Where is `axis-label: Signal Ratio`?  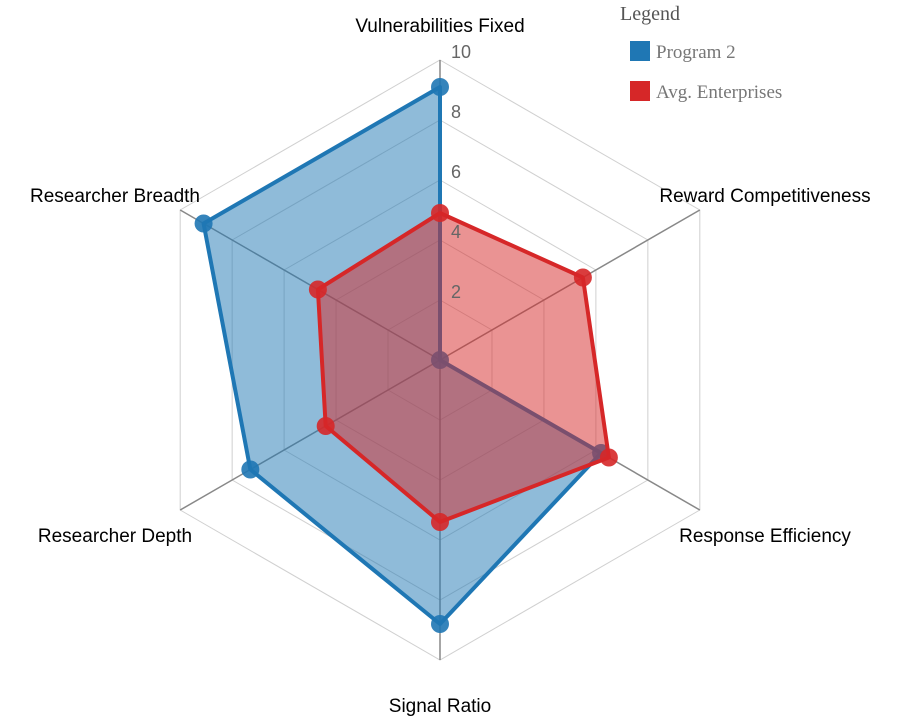 axis-label: Signal Ratio is located at coordinates (440, 706).